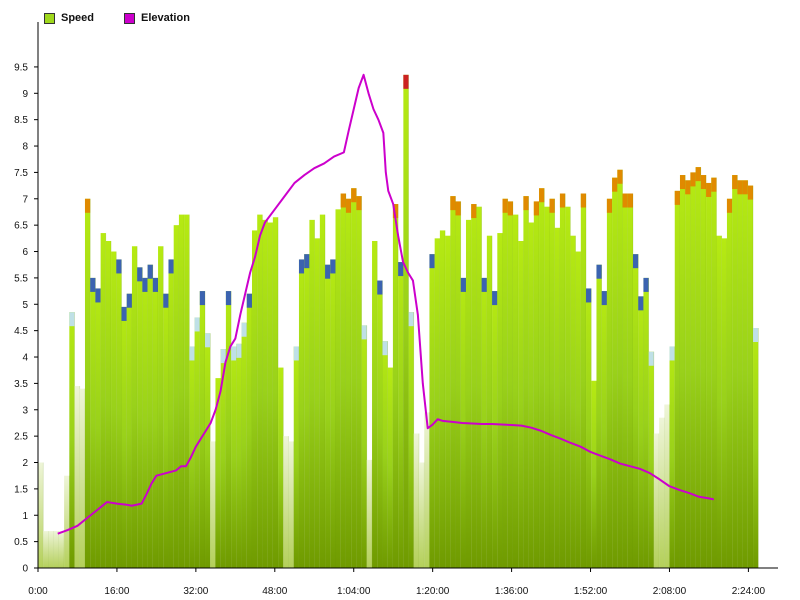  What do you see at coordinates (25, 358) in the screenshot?
I see `y-tick-label: 4` at bounding box center [25, 358].